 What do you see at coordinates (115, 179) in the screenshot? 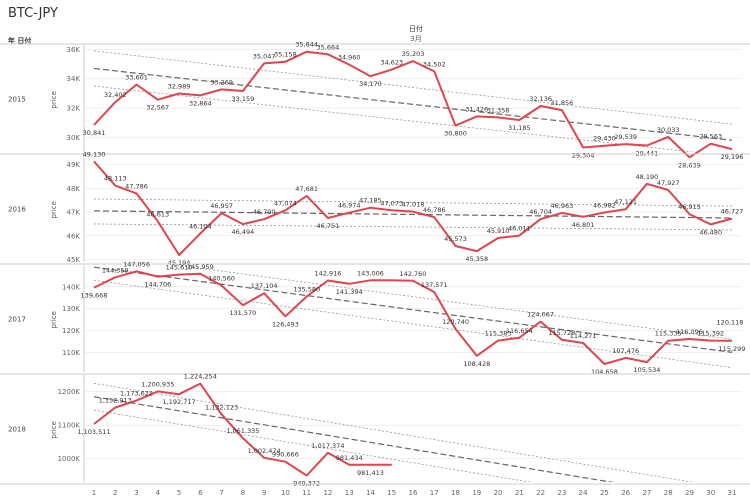
I see `data-label: 48,113` at bounding box center [115, 179].